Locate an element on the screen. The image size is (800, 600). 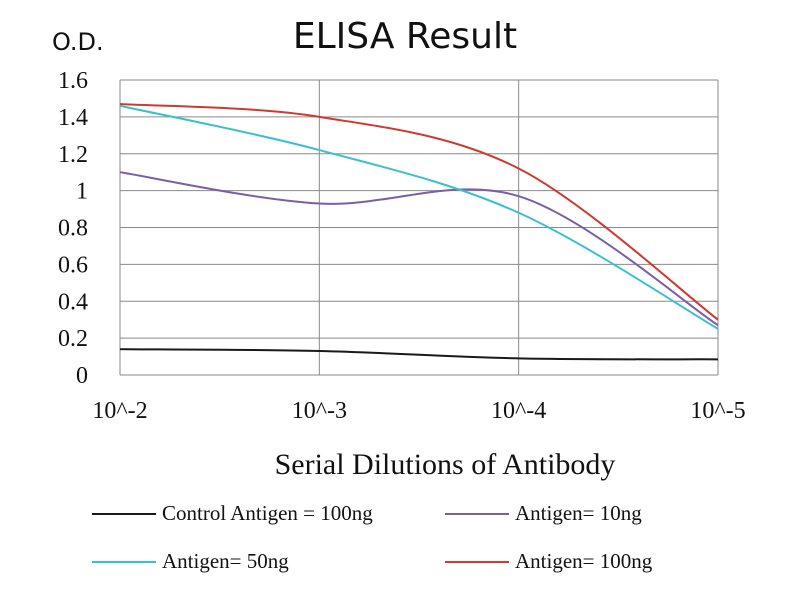
x-axis-label: Serial Dilutions of Antibody is located at coordinates (445, 464).